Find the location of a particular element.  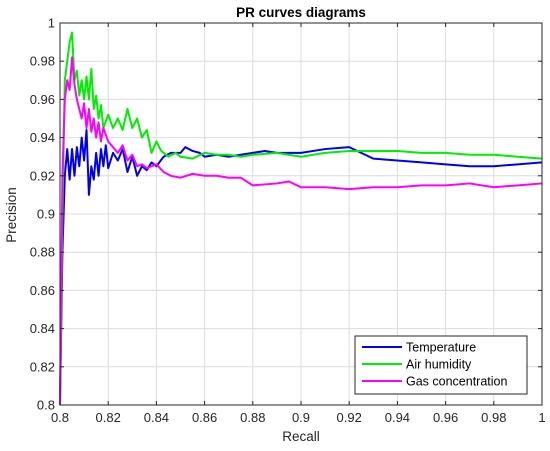

legend-label-3: Gas concentration is located at coordinates (456, 382).